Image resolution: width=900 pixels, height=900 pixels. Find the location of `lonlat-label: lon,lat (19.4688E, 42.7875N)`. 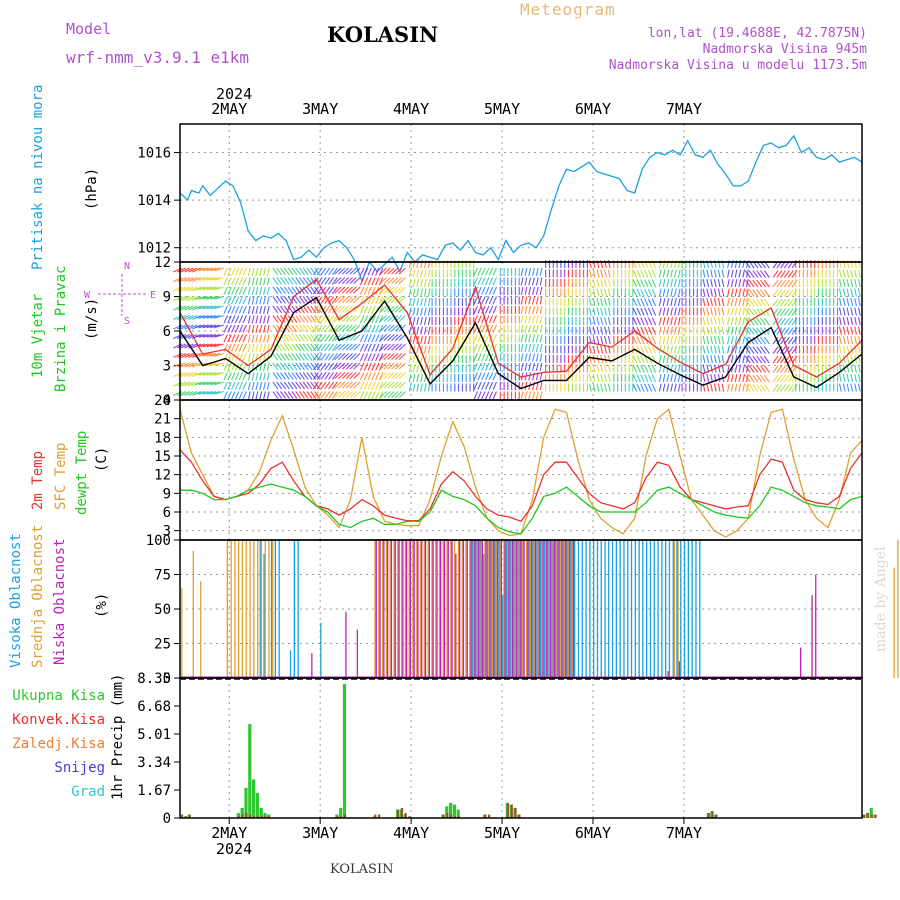

lonlat-label: lon,lat (19.4688E, 42.7875N) is located at coordinates (757, 33).